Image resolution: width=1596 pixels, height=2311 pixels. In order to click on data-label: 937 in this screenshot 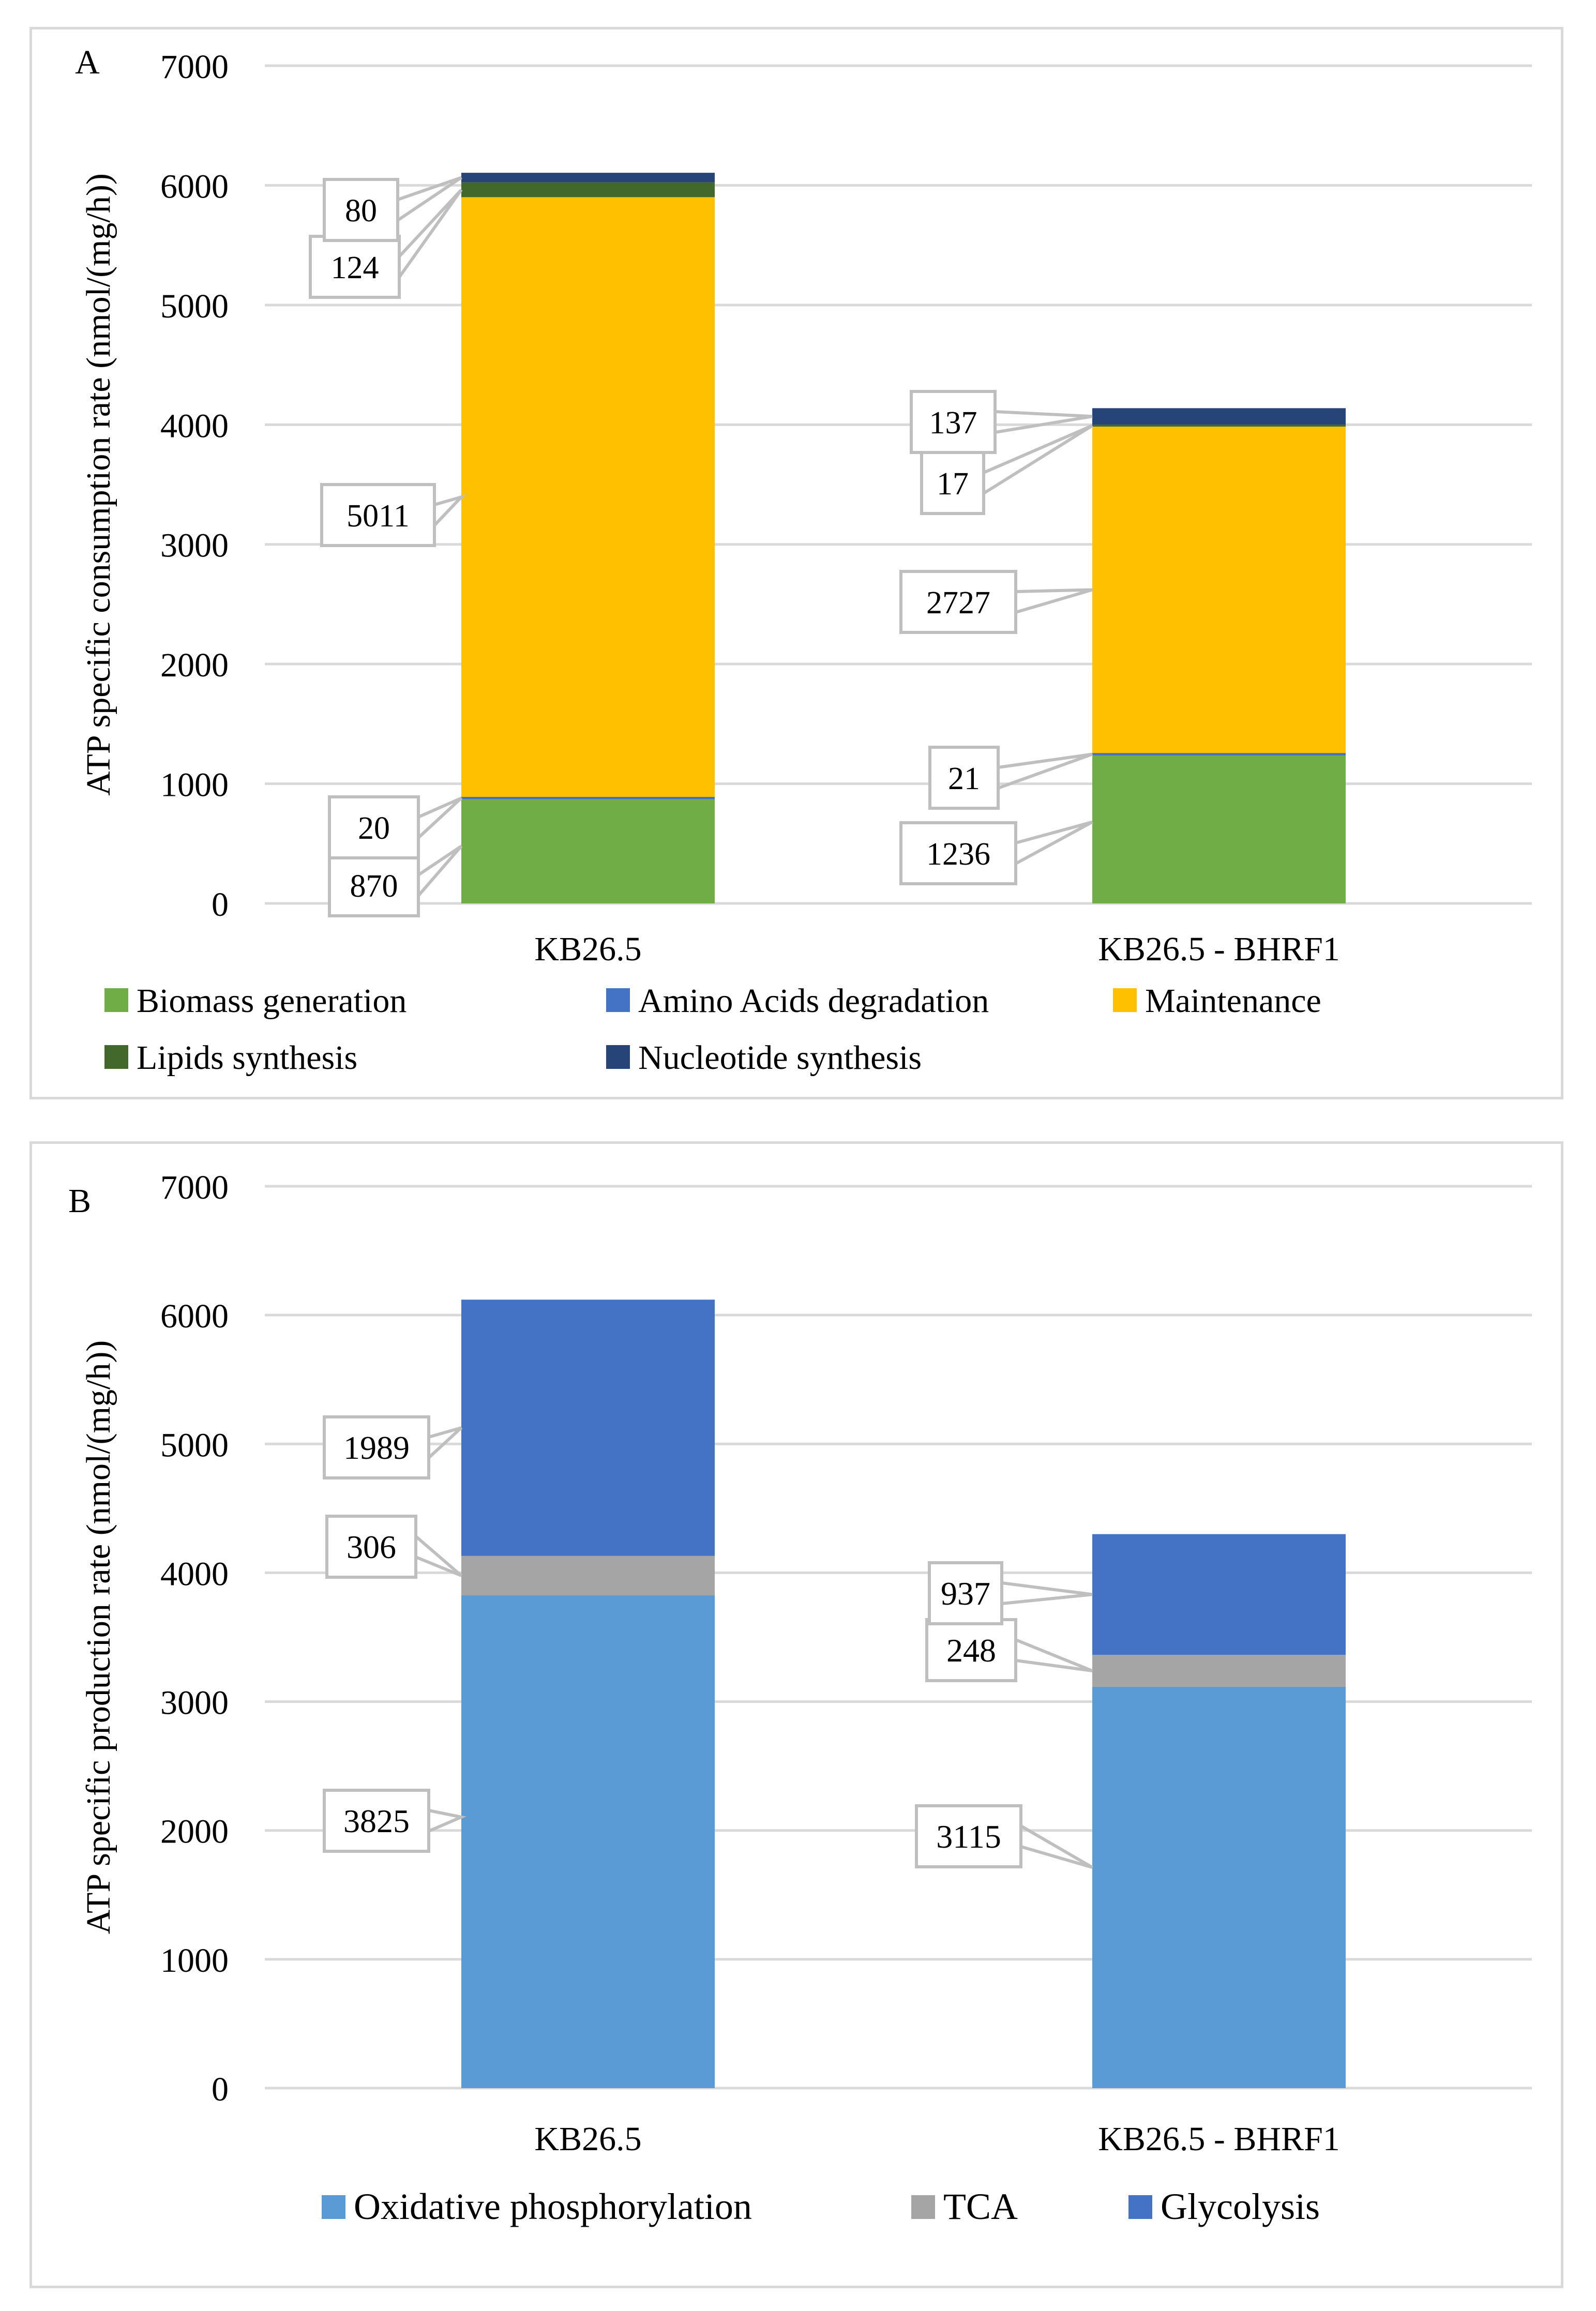, I will do `click(965, 1593)`.